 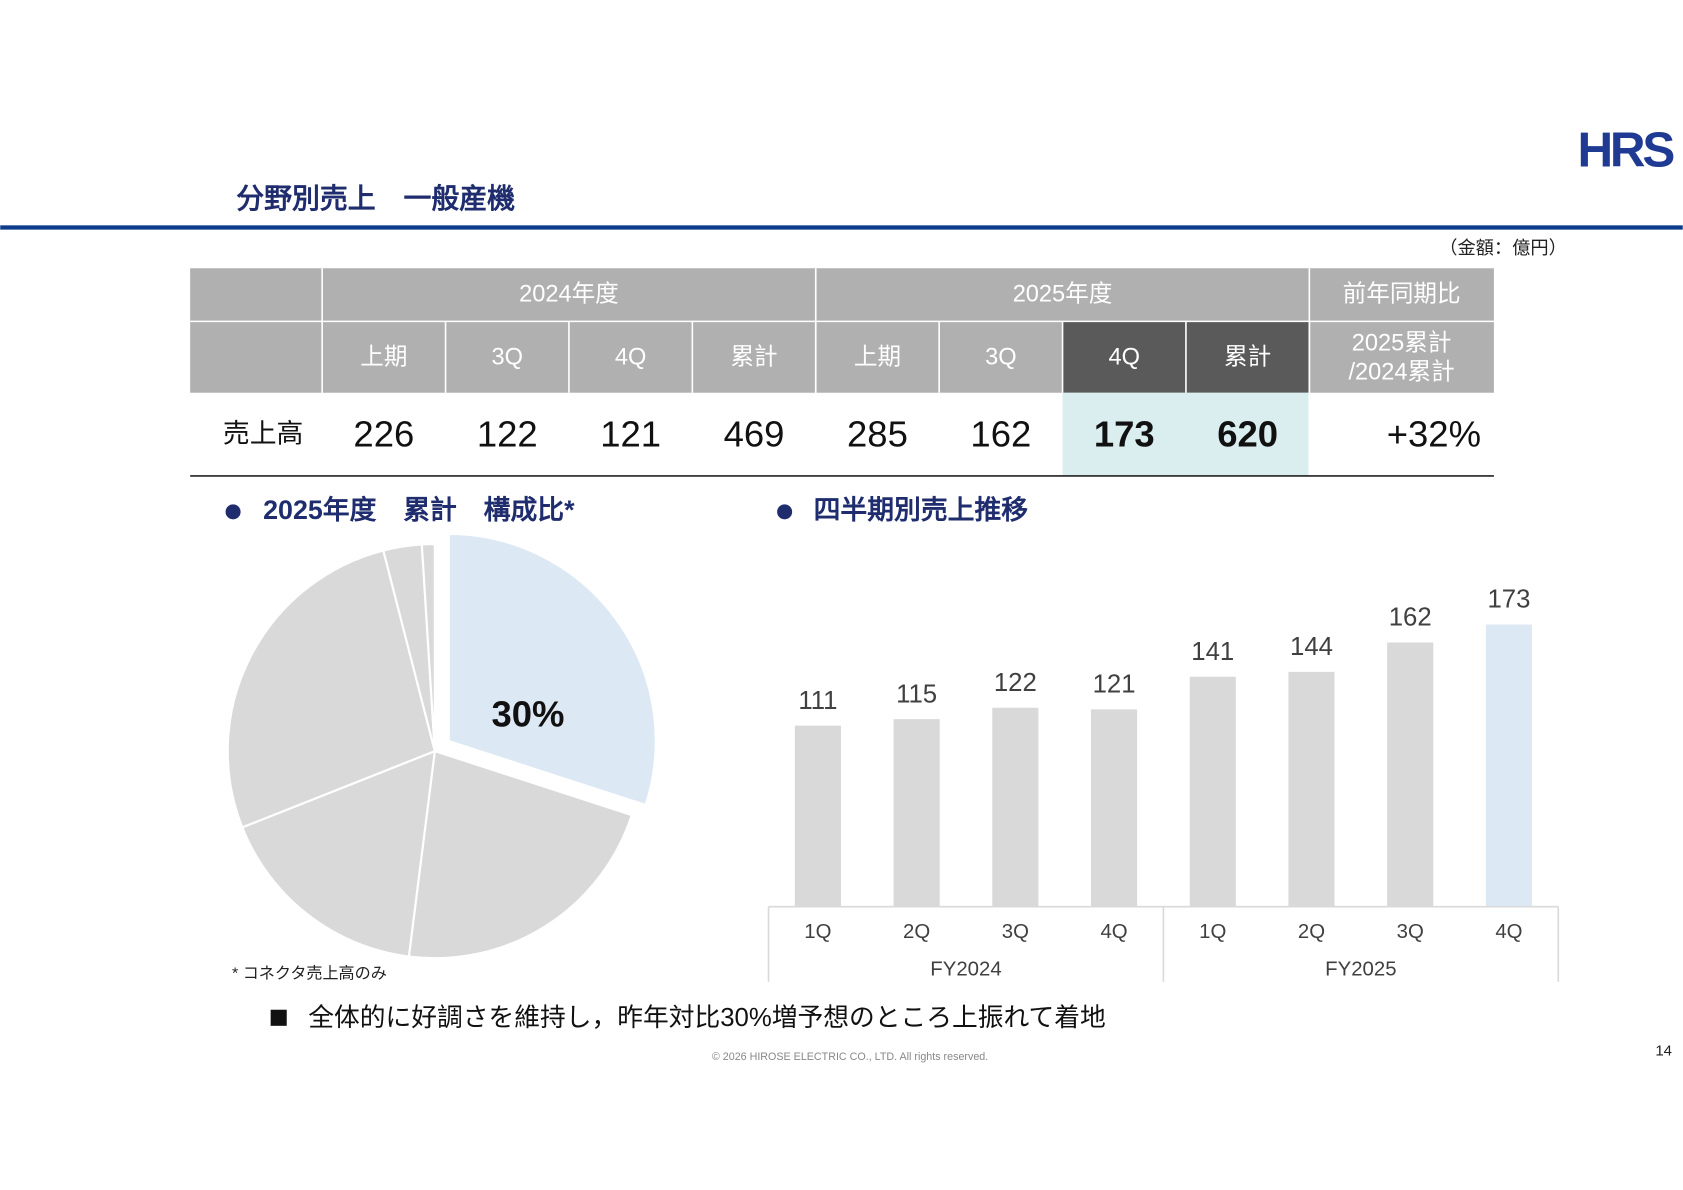 What do you see at coordinates (1311, 647) in the screenshot?
I see `bar-label: 144` at bounding box center [1311, 647].